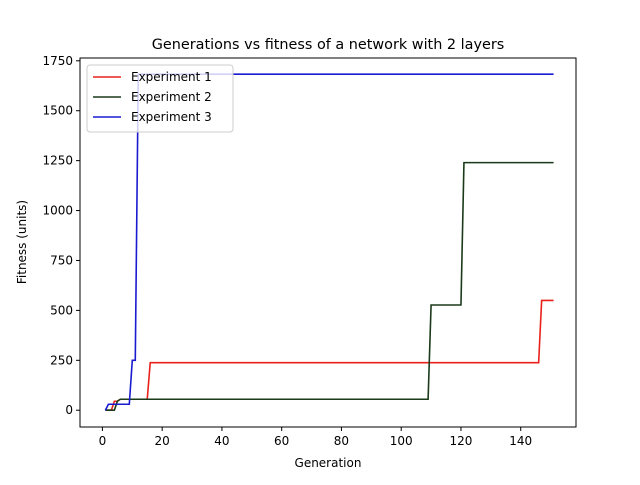 The image size is (640, 485). Describe the element at coordinates (461, 441) in the screenshot. I see `x-tick-label: 120` at that location.